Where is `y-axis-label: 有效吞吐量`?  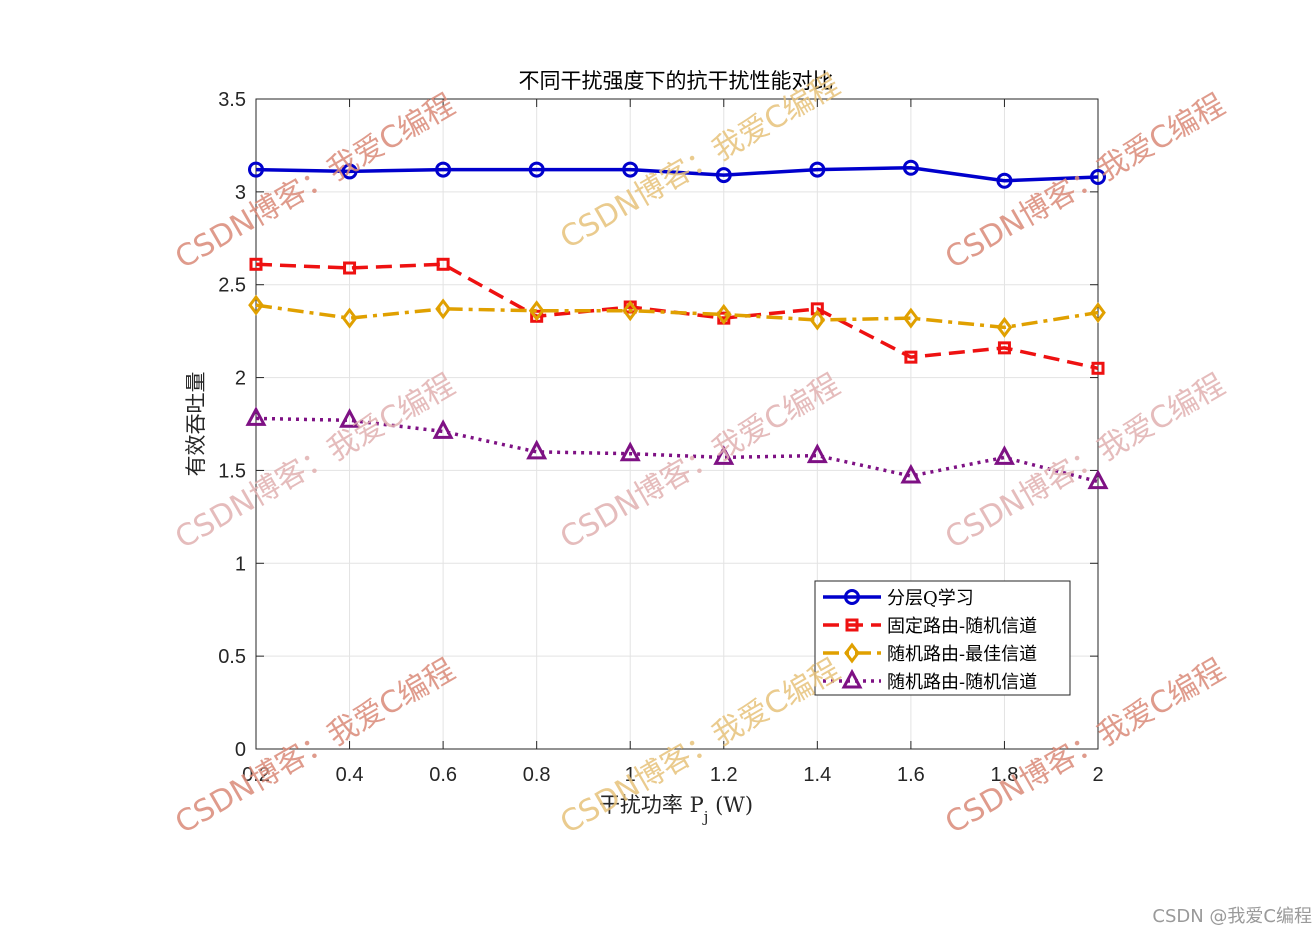
y-axis-label: 有效吞吐量 is located at coordinates (196, 424).